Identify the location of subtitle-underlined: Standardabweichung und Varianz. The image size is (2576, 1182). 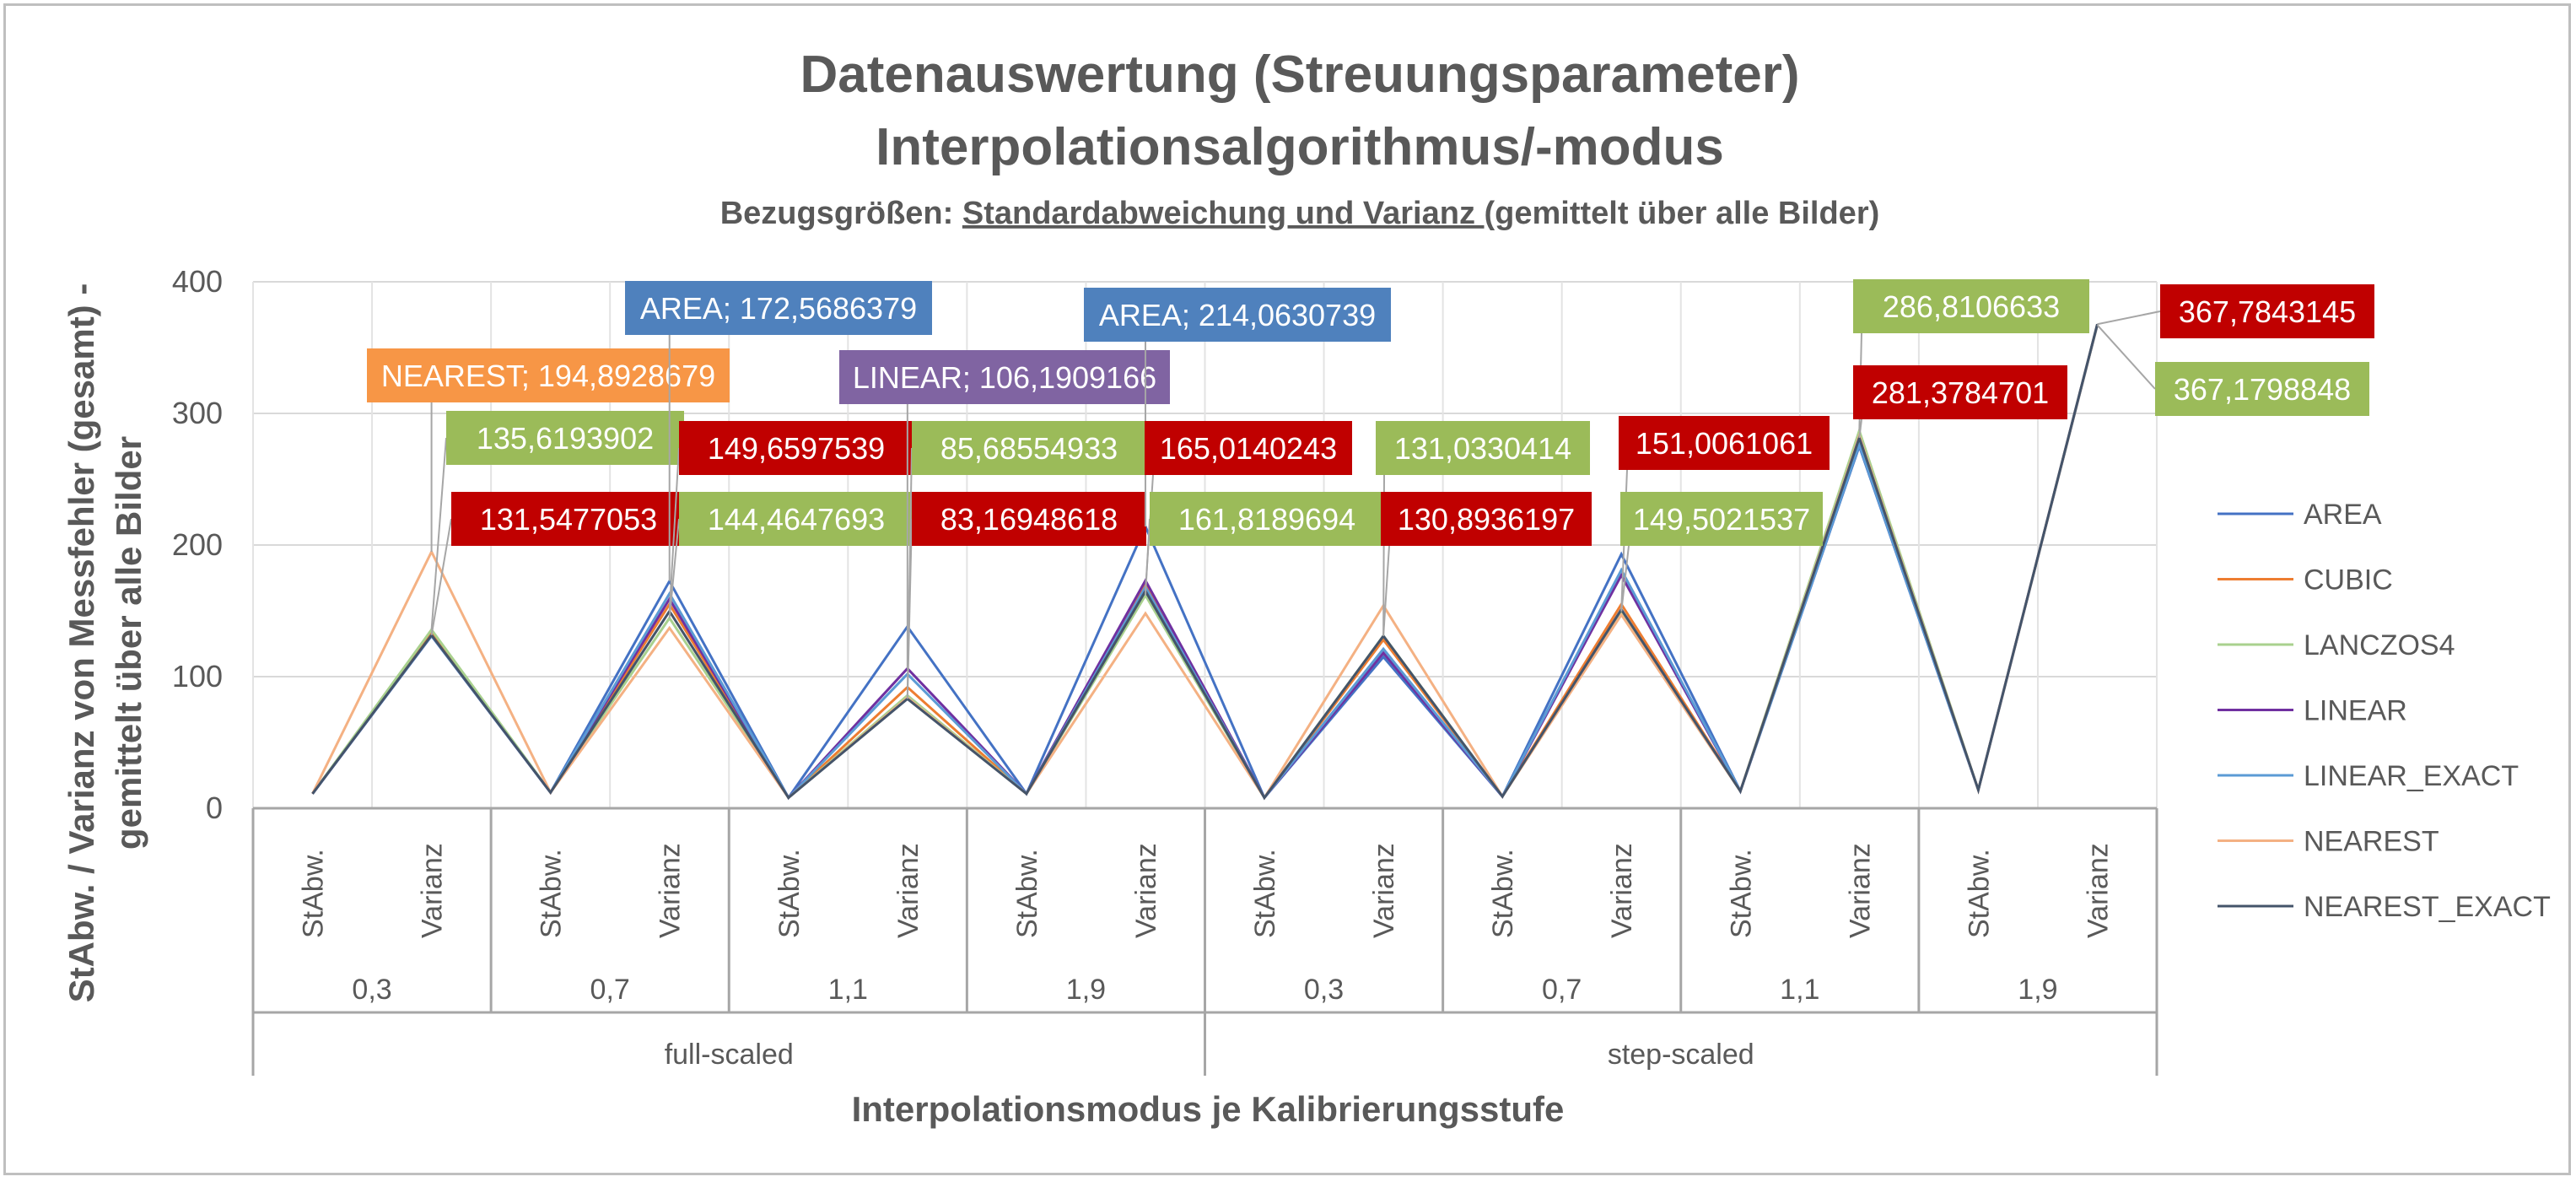
(1223, 213).